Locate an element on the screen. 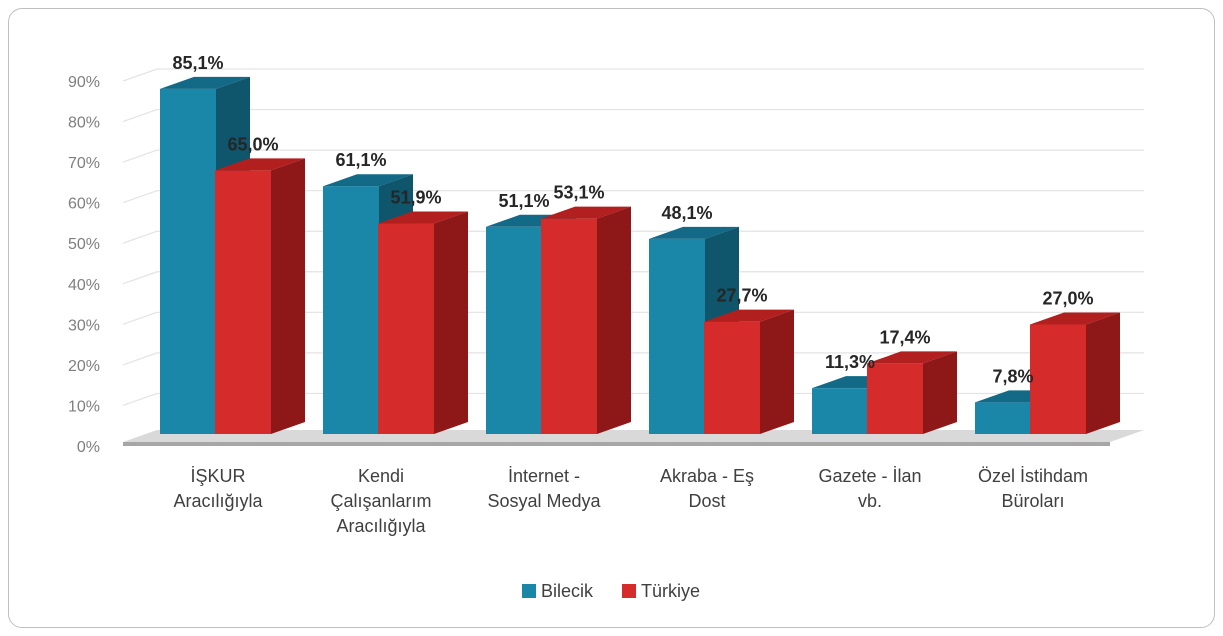  legend-swatch-türkiye is located at coordinates (629, 591).